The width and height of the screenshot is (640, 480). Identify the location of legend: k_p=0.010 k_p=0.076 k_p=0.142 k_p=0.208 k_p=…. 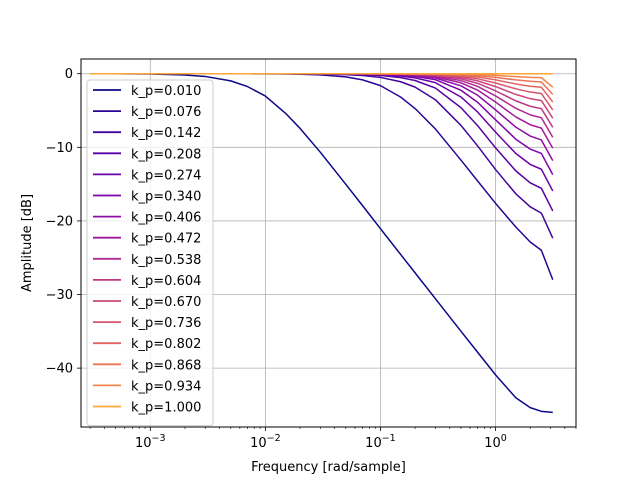
(150, 253).